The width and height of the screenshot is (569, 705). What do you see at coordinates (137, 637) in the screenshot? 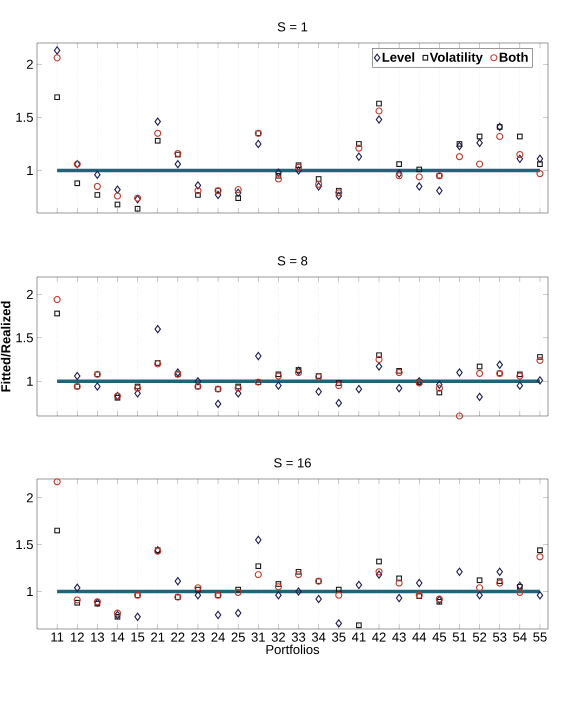
I see `x-tick-label: 15` at bounding box center [137, 637].